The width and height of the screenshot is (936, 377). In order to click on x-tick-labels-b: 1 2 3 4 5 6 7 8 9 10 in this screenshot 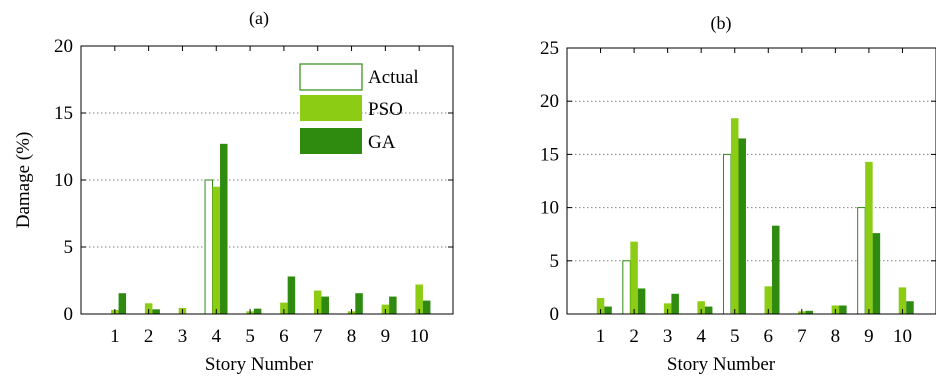, I will do `click(754, 336)`.